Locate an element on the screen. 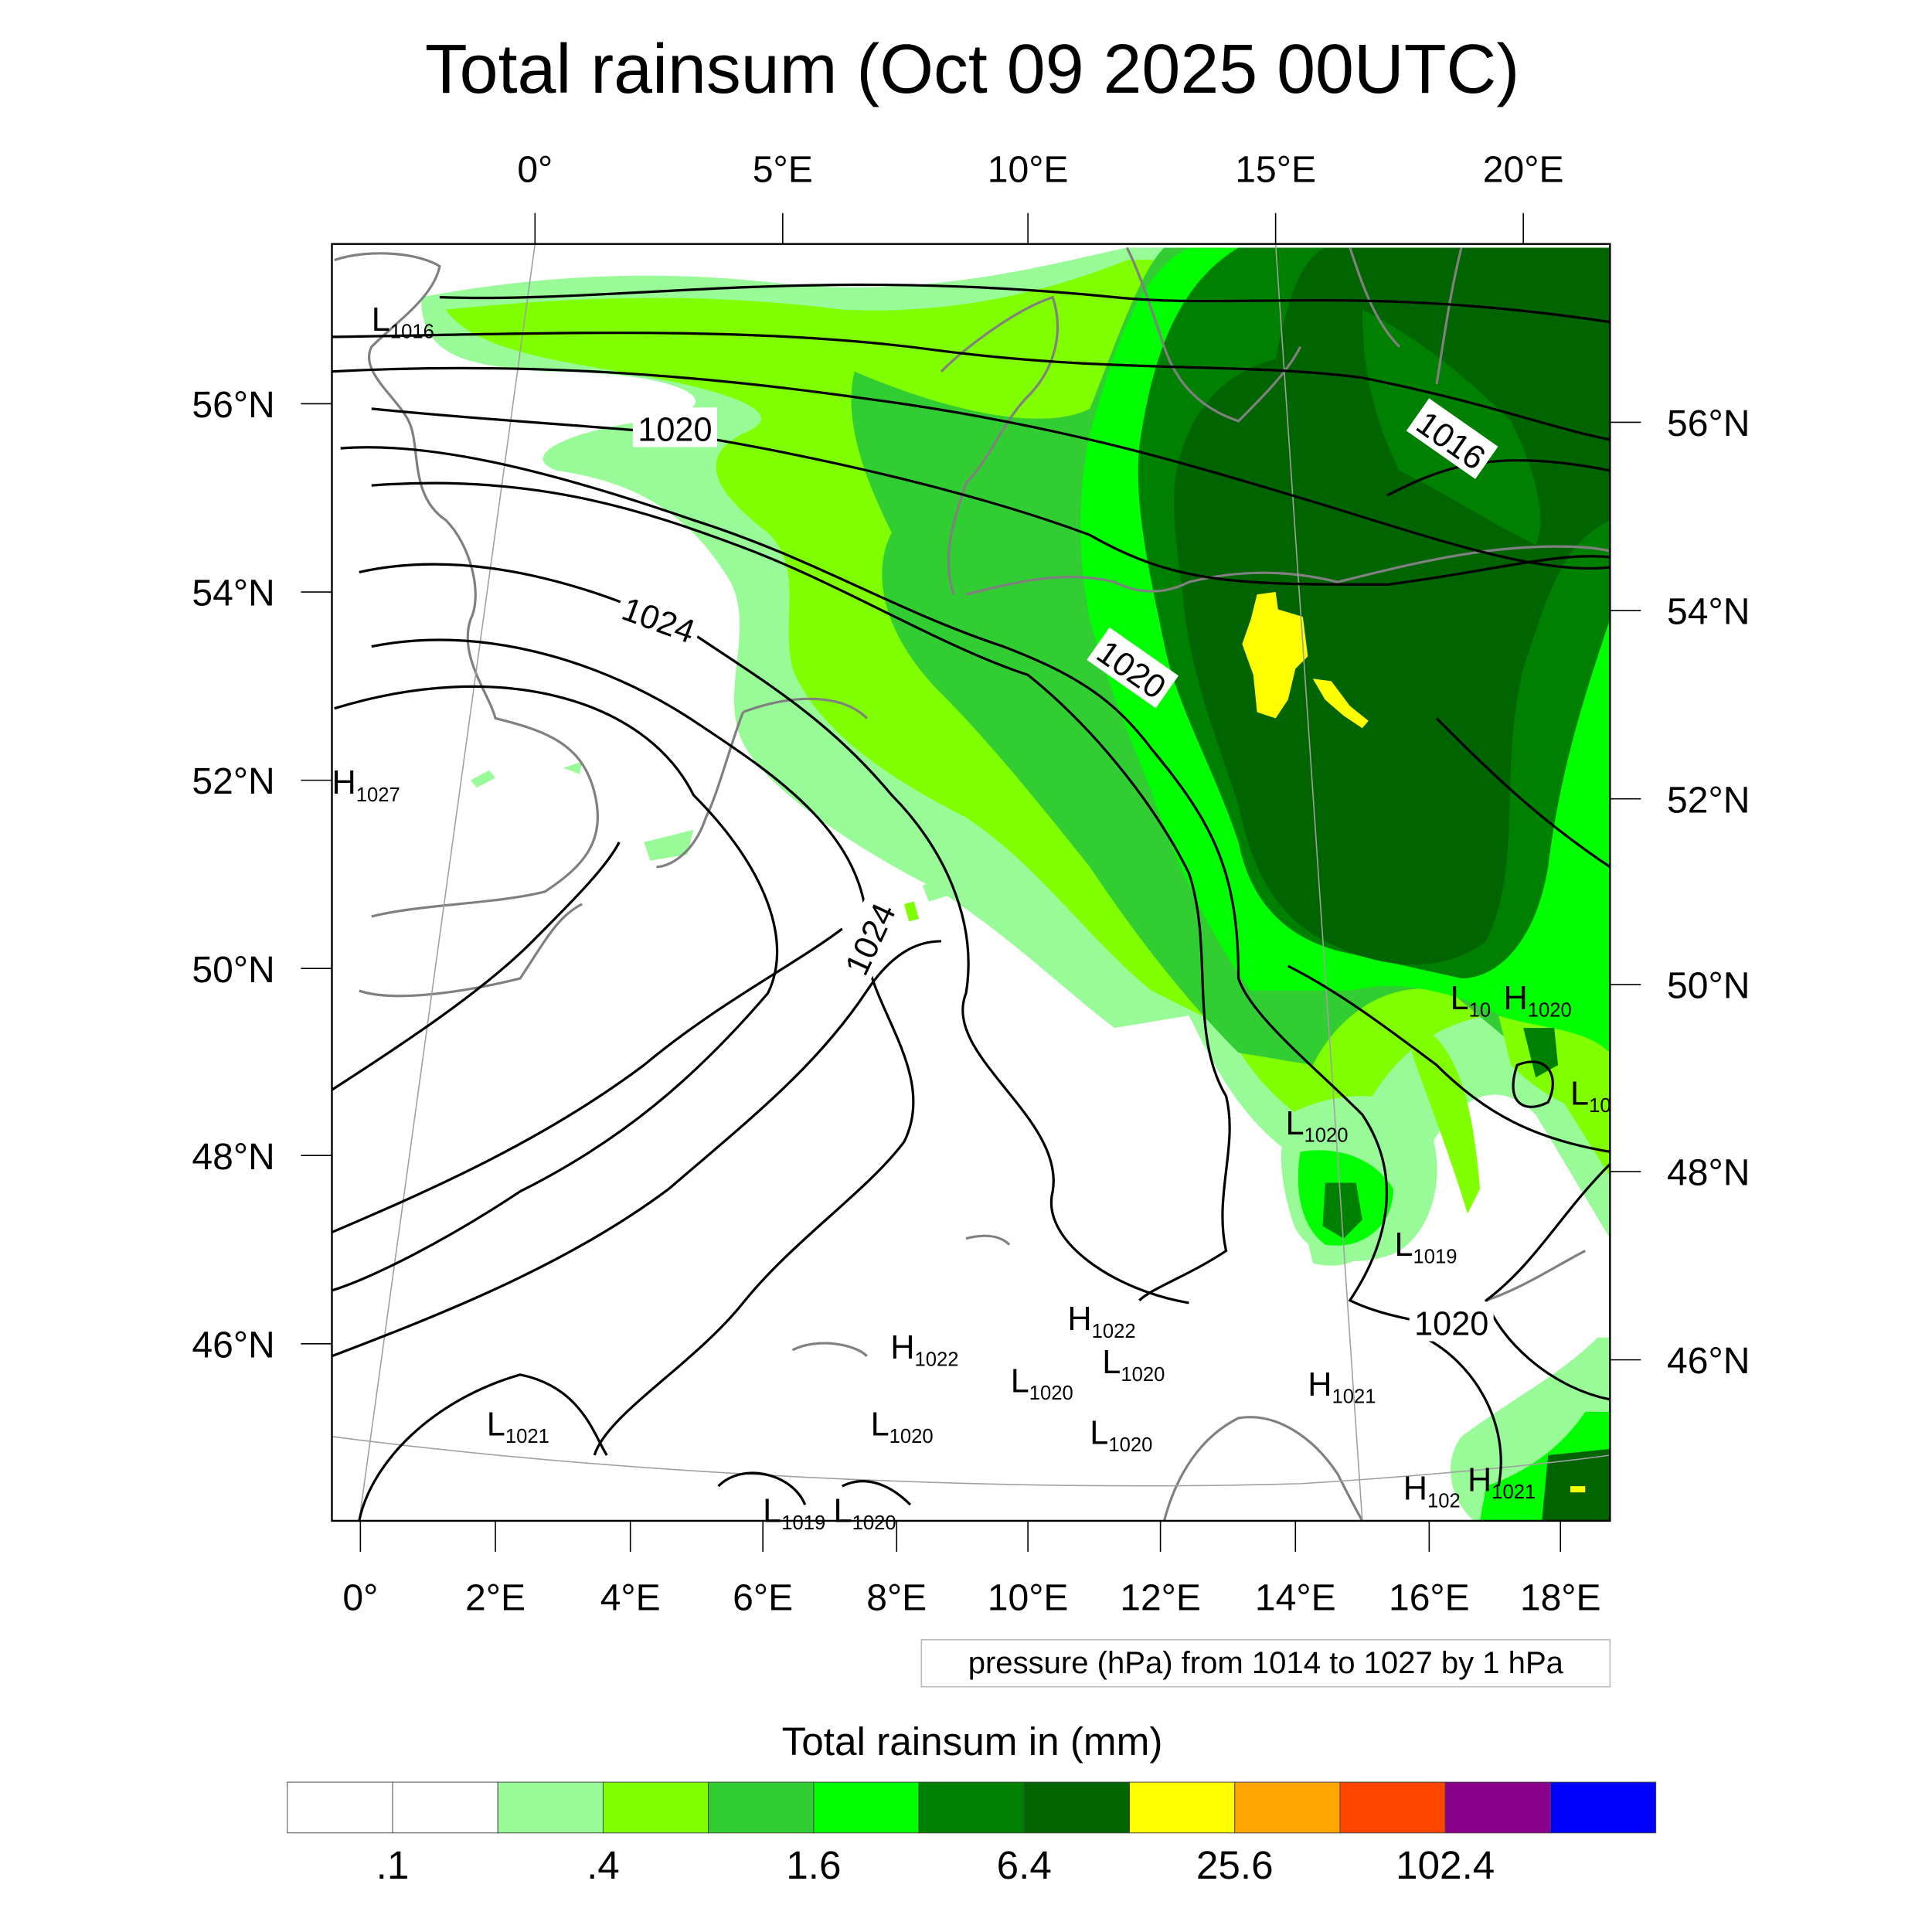 This screenshot has width=1932, height=1932. pressure-center-low: L1016 is located at coordinates (403, 322).